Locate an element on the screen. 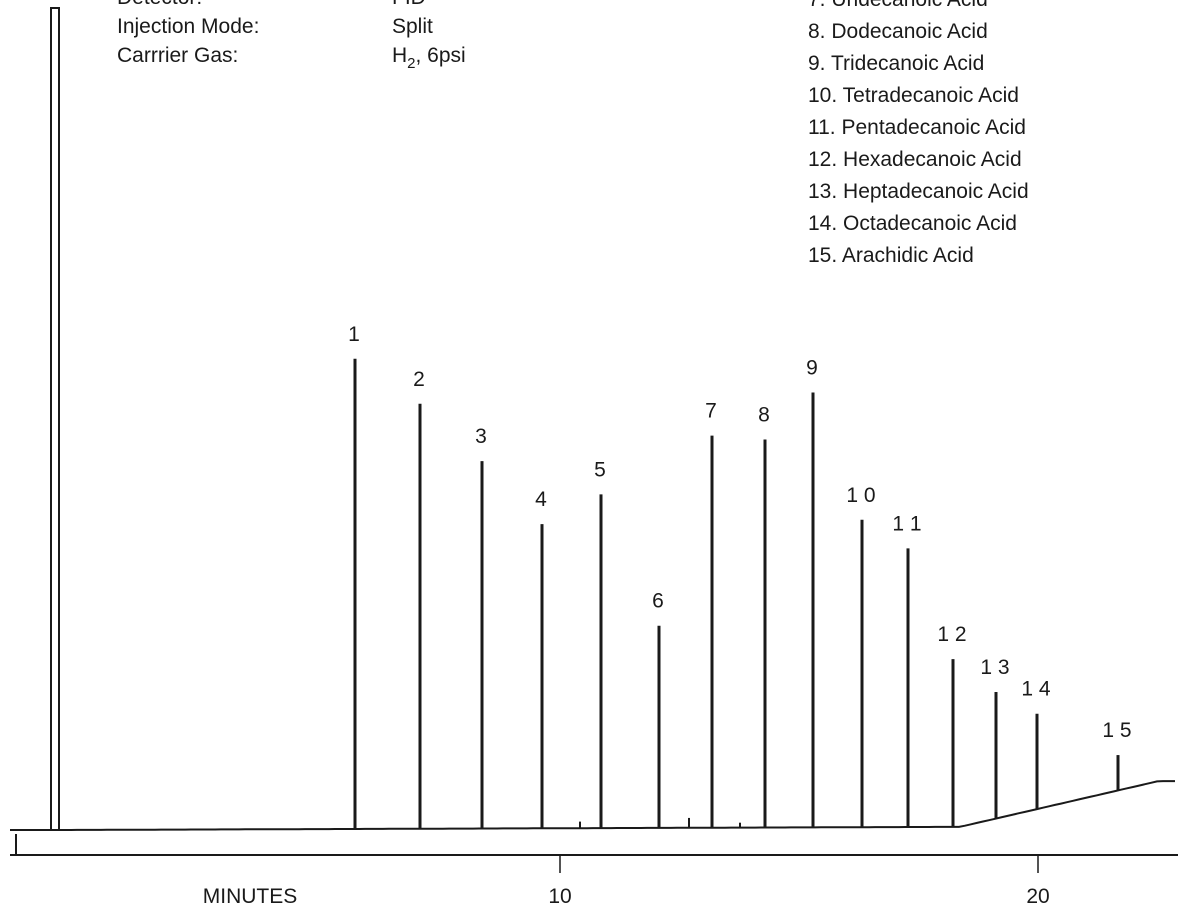 This screenshot has width=1178, height=913. peak-label-15: 1 5 is located at coordinates (1116, 730).